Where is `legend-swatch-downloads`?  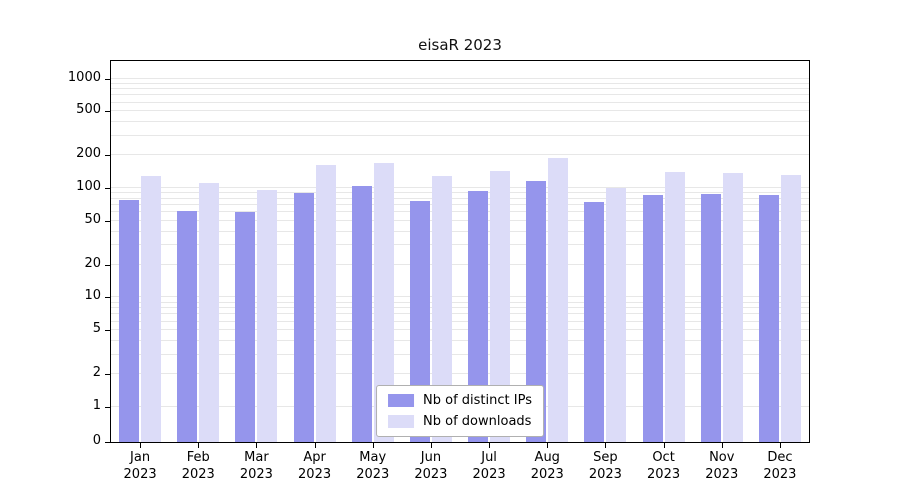 legend-swatch-downloads is located at coordinates (401, 421).